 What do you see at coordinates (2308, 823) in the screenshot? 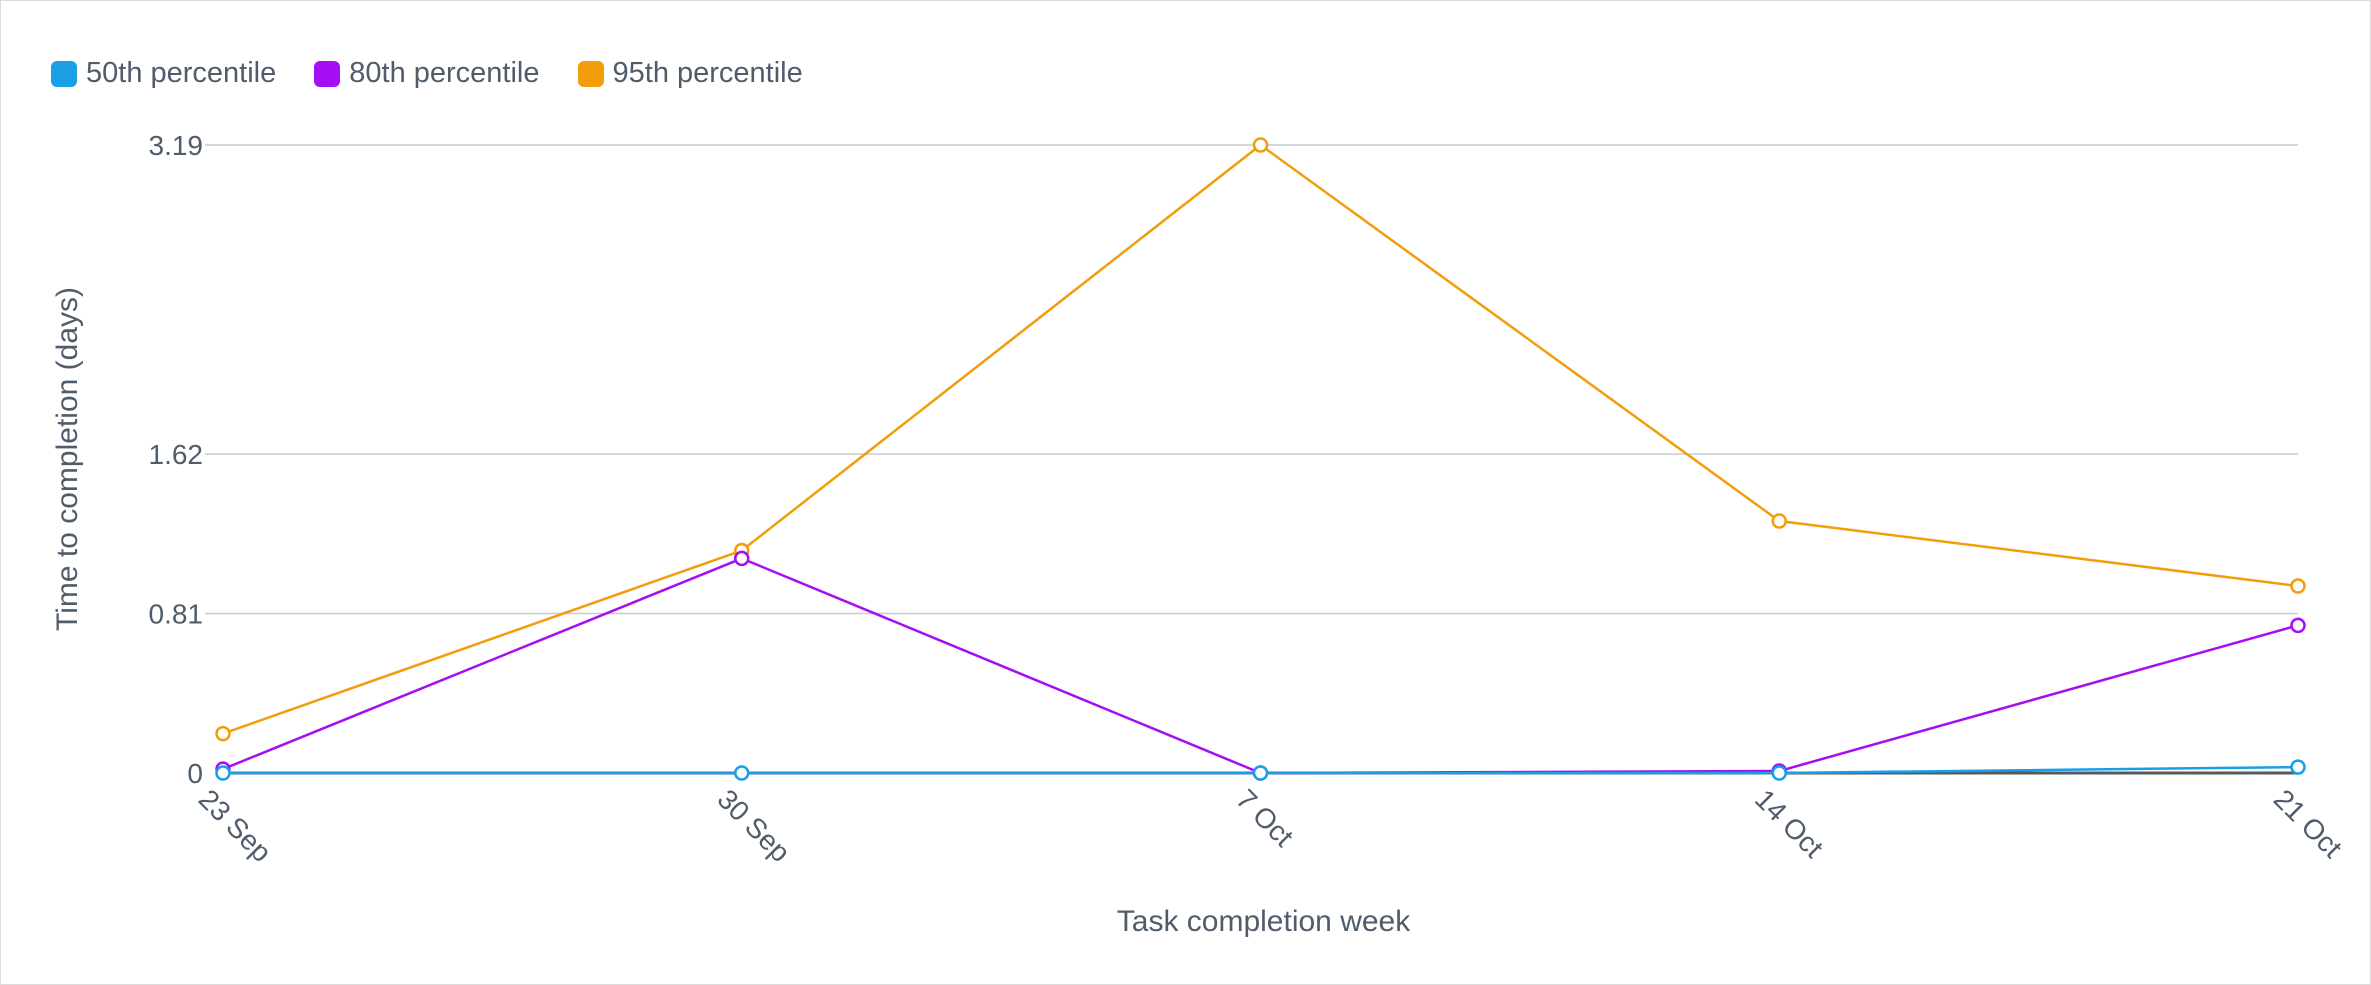
I see `x-tick-label: 21 Oct` at bounding box center [2308, 823].